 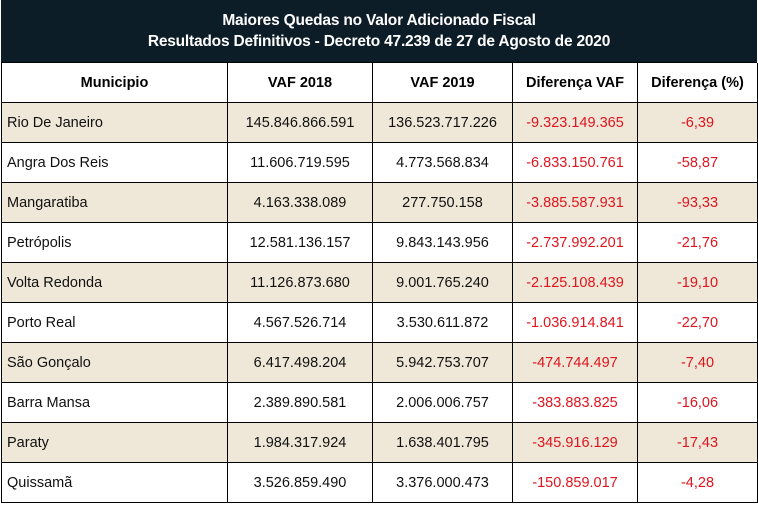 What do you see at coordinates (442, 362) in the screenshot?
I see `cell-vaf-2019: 5.942.753.707` at bounding box center [442, 362].